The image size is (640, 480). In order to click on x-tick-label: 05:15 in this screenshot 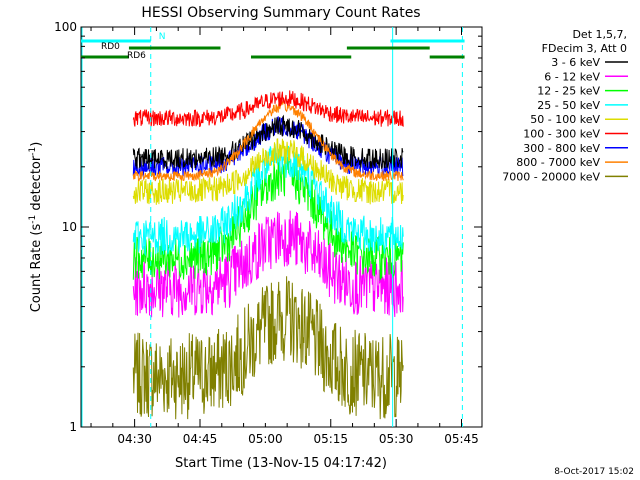, I will do `click(330, 439)`.